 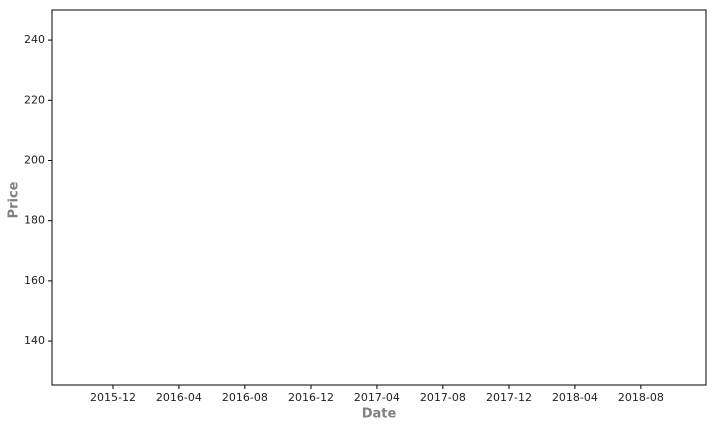 I want to click on x-tick-label: 2017-12, so click(x=509, y=397).